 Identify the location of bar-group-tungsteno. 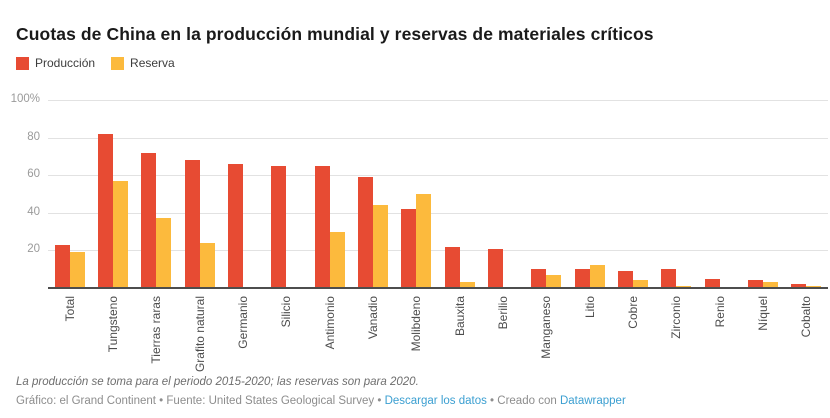
(112, 194).